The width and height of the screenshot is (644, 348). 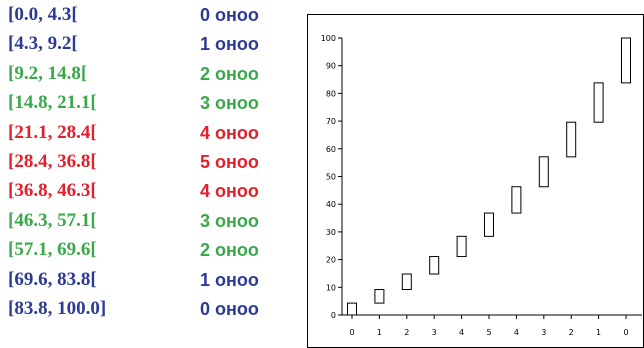 I want to click on legend-row: [69.6, 83.8[ 1 оноо, so click(x=153, y=280).